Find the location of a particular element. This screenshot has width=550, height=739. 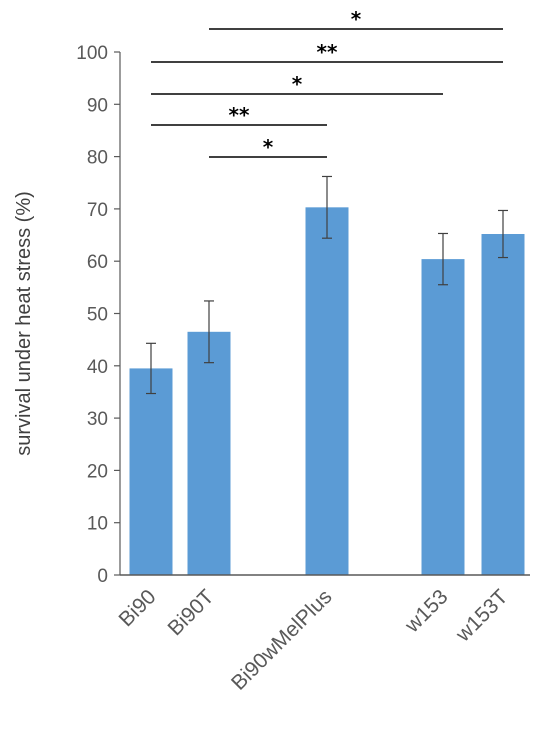

y-tick-label: 80 is located at coordinates (97, 158).